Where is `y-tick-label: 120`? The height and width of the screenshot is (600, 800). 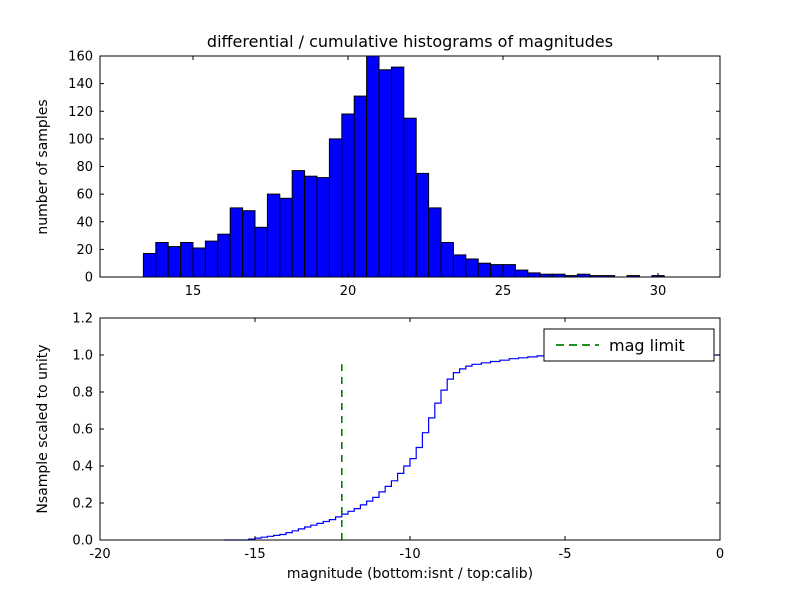
y-tick-label: 120 is located at coordinates (80, 112).